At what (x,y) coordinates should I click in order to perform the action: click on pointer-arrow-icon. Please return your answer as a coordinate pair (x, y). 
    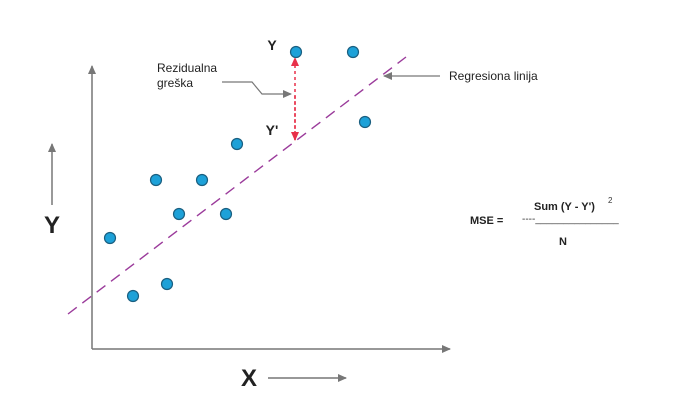
    Looking at the image, I should click on (257, 89).